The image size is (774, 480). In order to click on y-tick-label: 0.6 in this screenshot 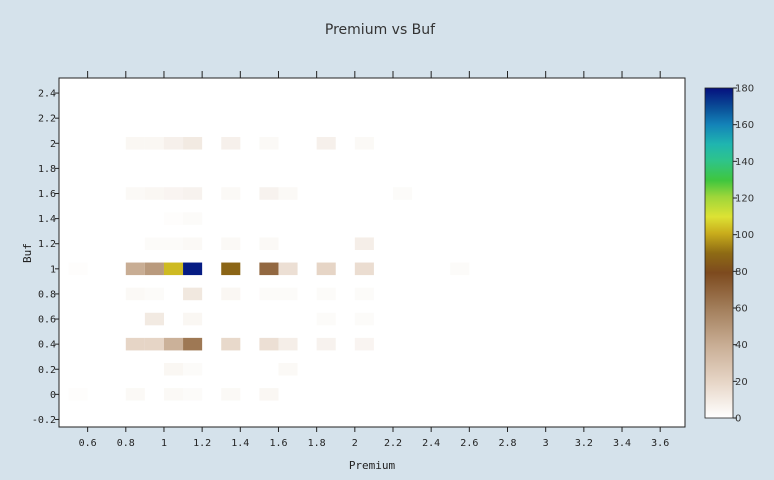, I will do `click(47, 320)`.